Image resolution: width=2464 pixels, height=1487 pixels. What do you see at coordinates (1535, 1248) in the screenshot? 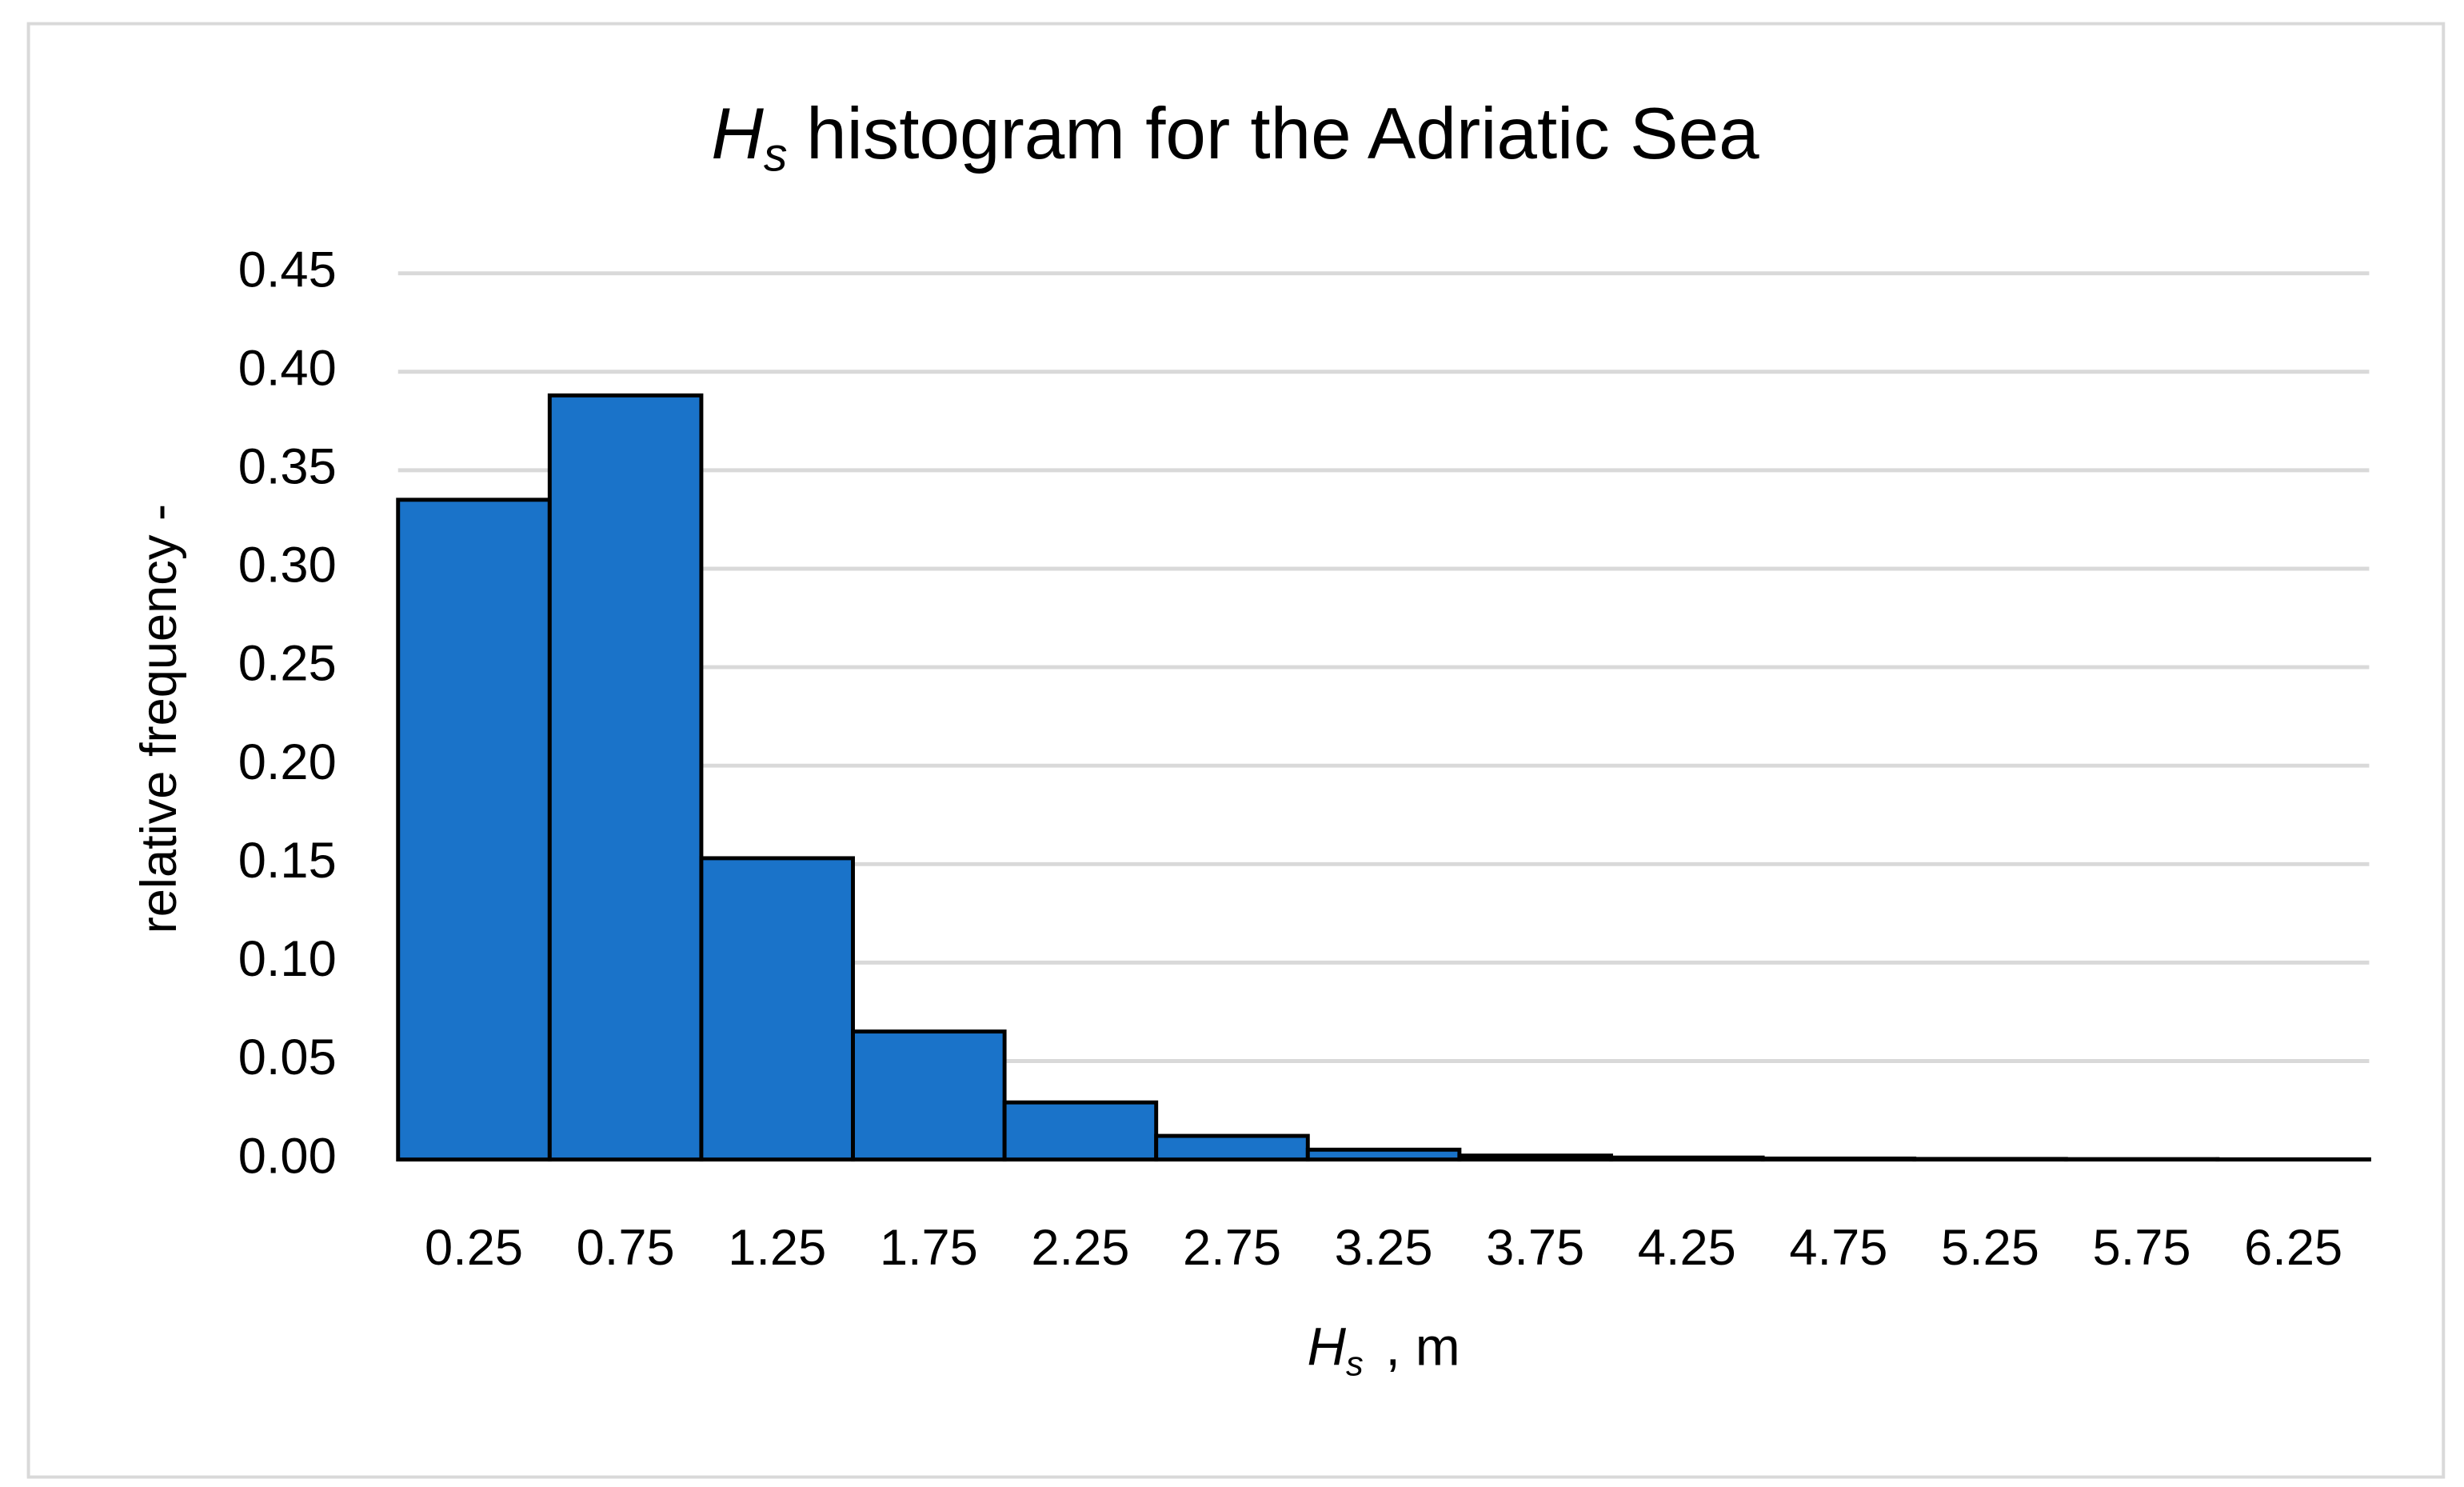
I see `x-tick-label: 3.75` at bounding box center [1535, 1248].